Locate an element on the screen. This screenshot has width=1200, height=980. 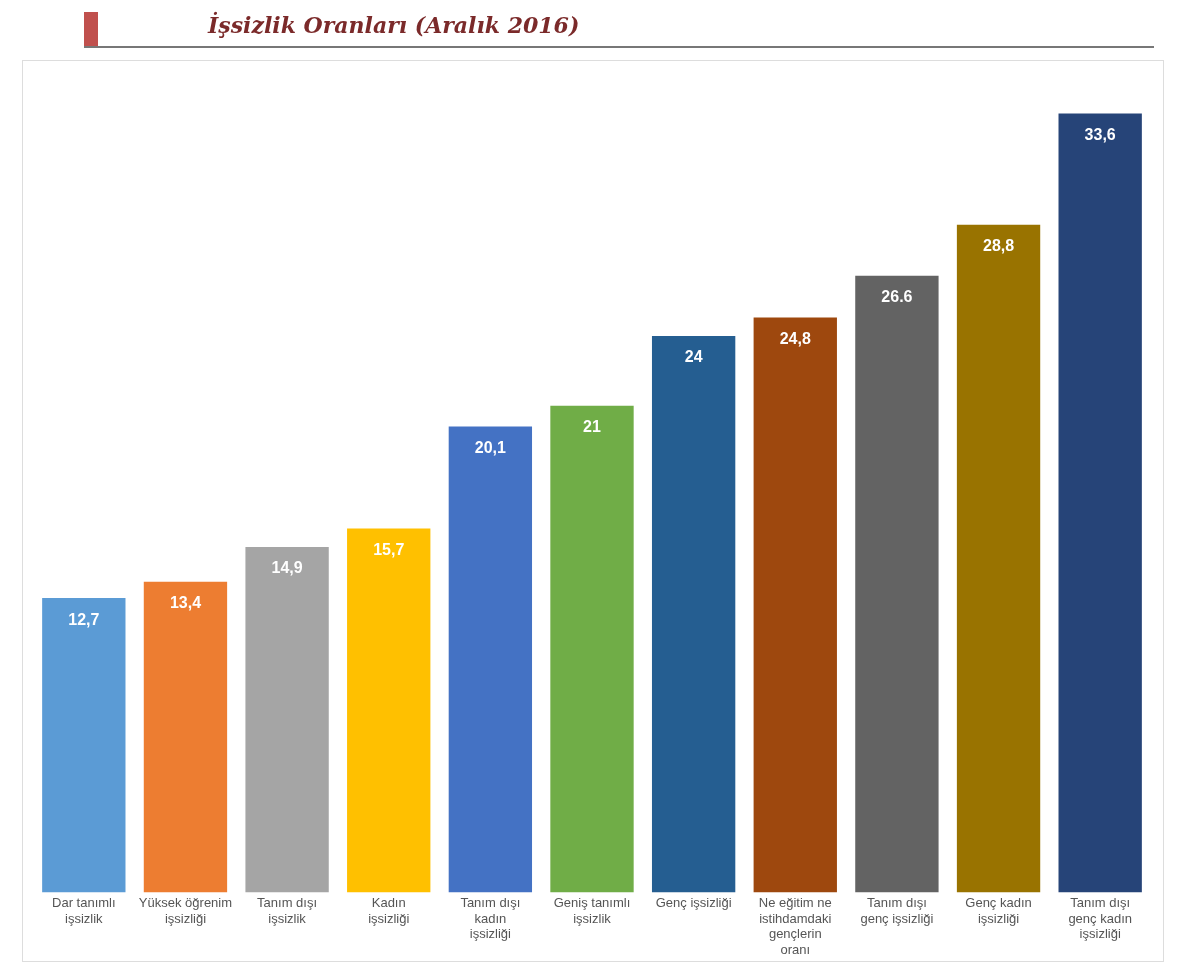
x-tick-label: Geniş tanımlı işsizlik is located at coordinates (592, 910).